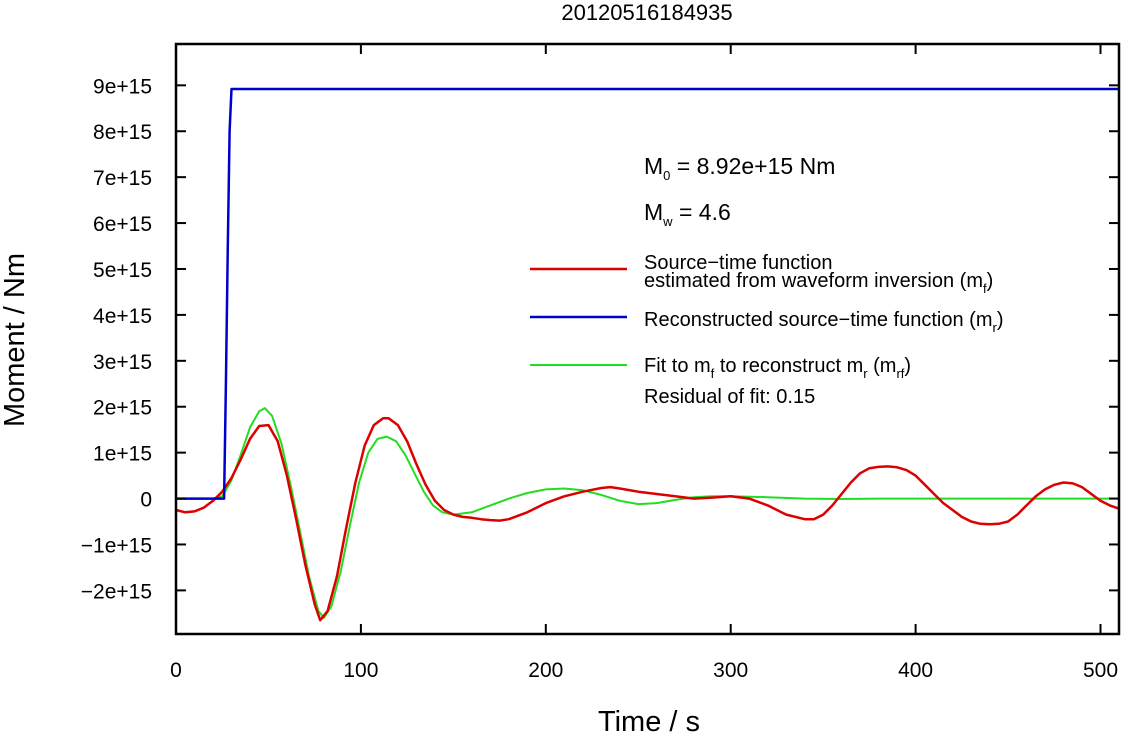 The height and width of the screenshot is (734, 1134). I want to click on x-tick-label: 200, so click(545, 670).